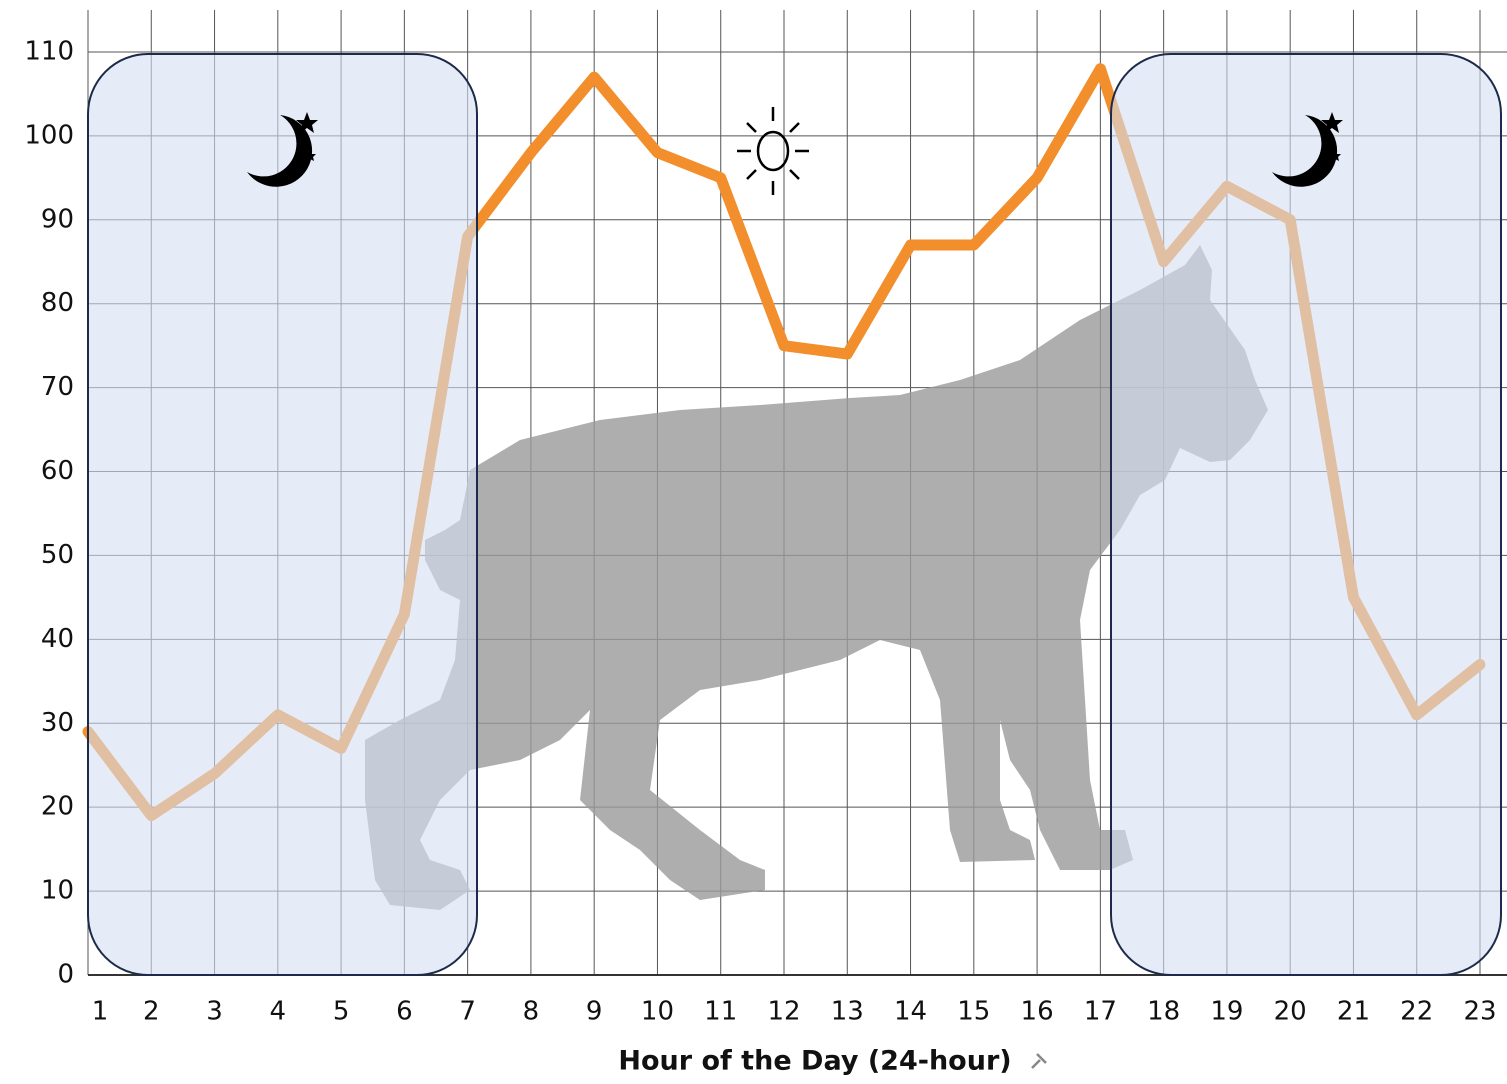  Describe the element at coordinates (57, 219) in the screenshot. I see `y-tick-label: 90` at that location.